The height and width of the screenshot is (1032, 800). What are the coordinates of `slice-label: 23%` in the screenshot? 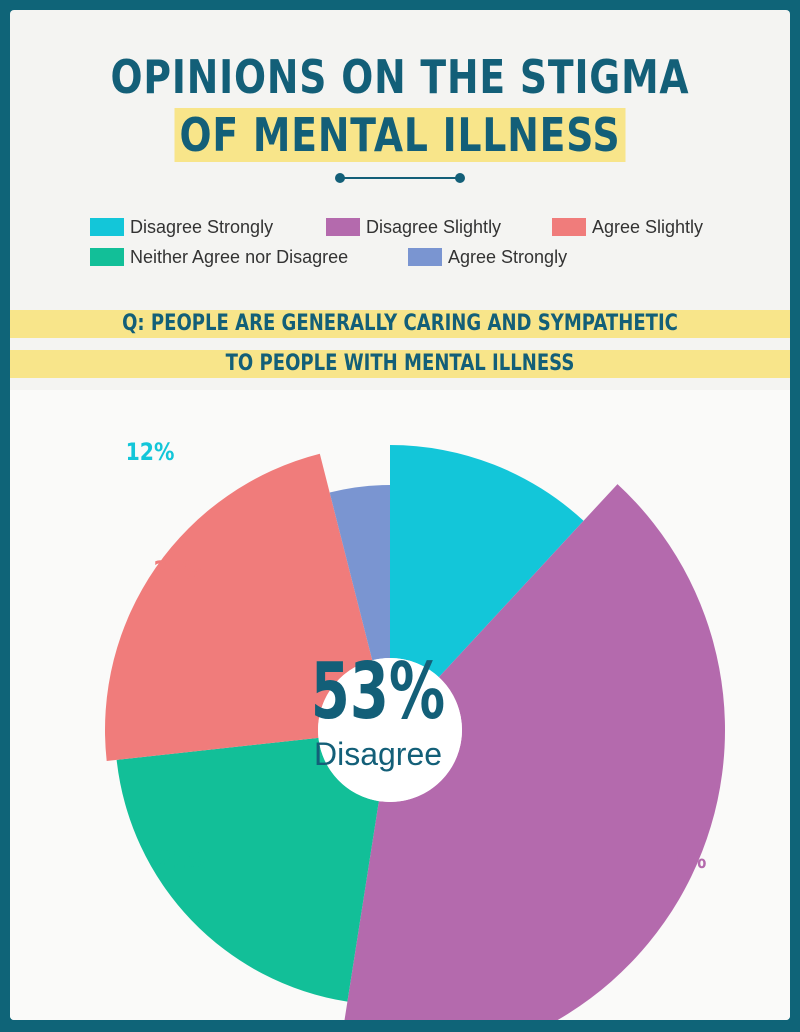 It's located at (178, 570).